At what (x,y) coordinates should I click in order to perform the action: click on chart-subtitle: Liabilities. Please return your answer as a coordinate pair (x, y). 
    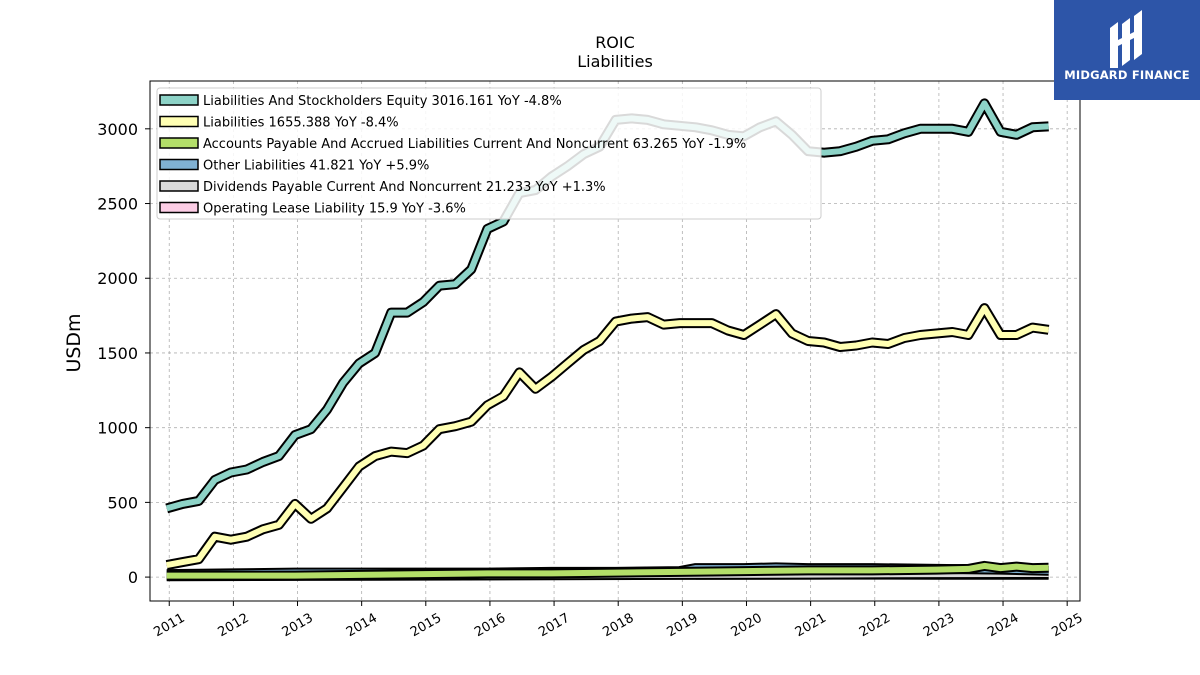
    Looking at the image, I should click on (615, 61).